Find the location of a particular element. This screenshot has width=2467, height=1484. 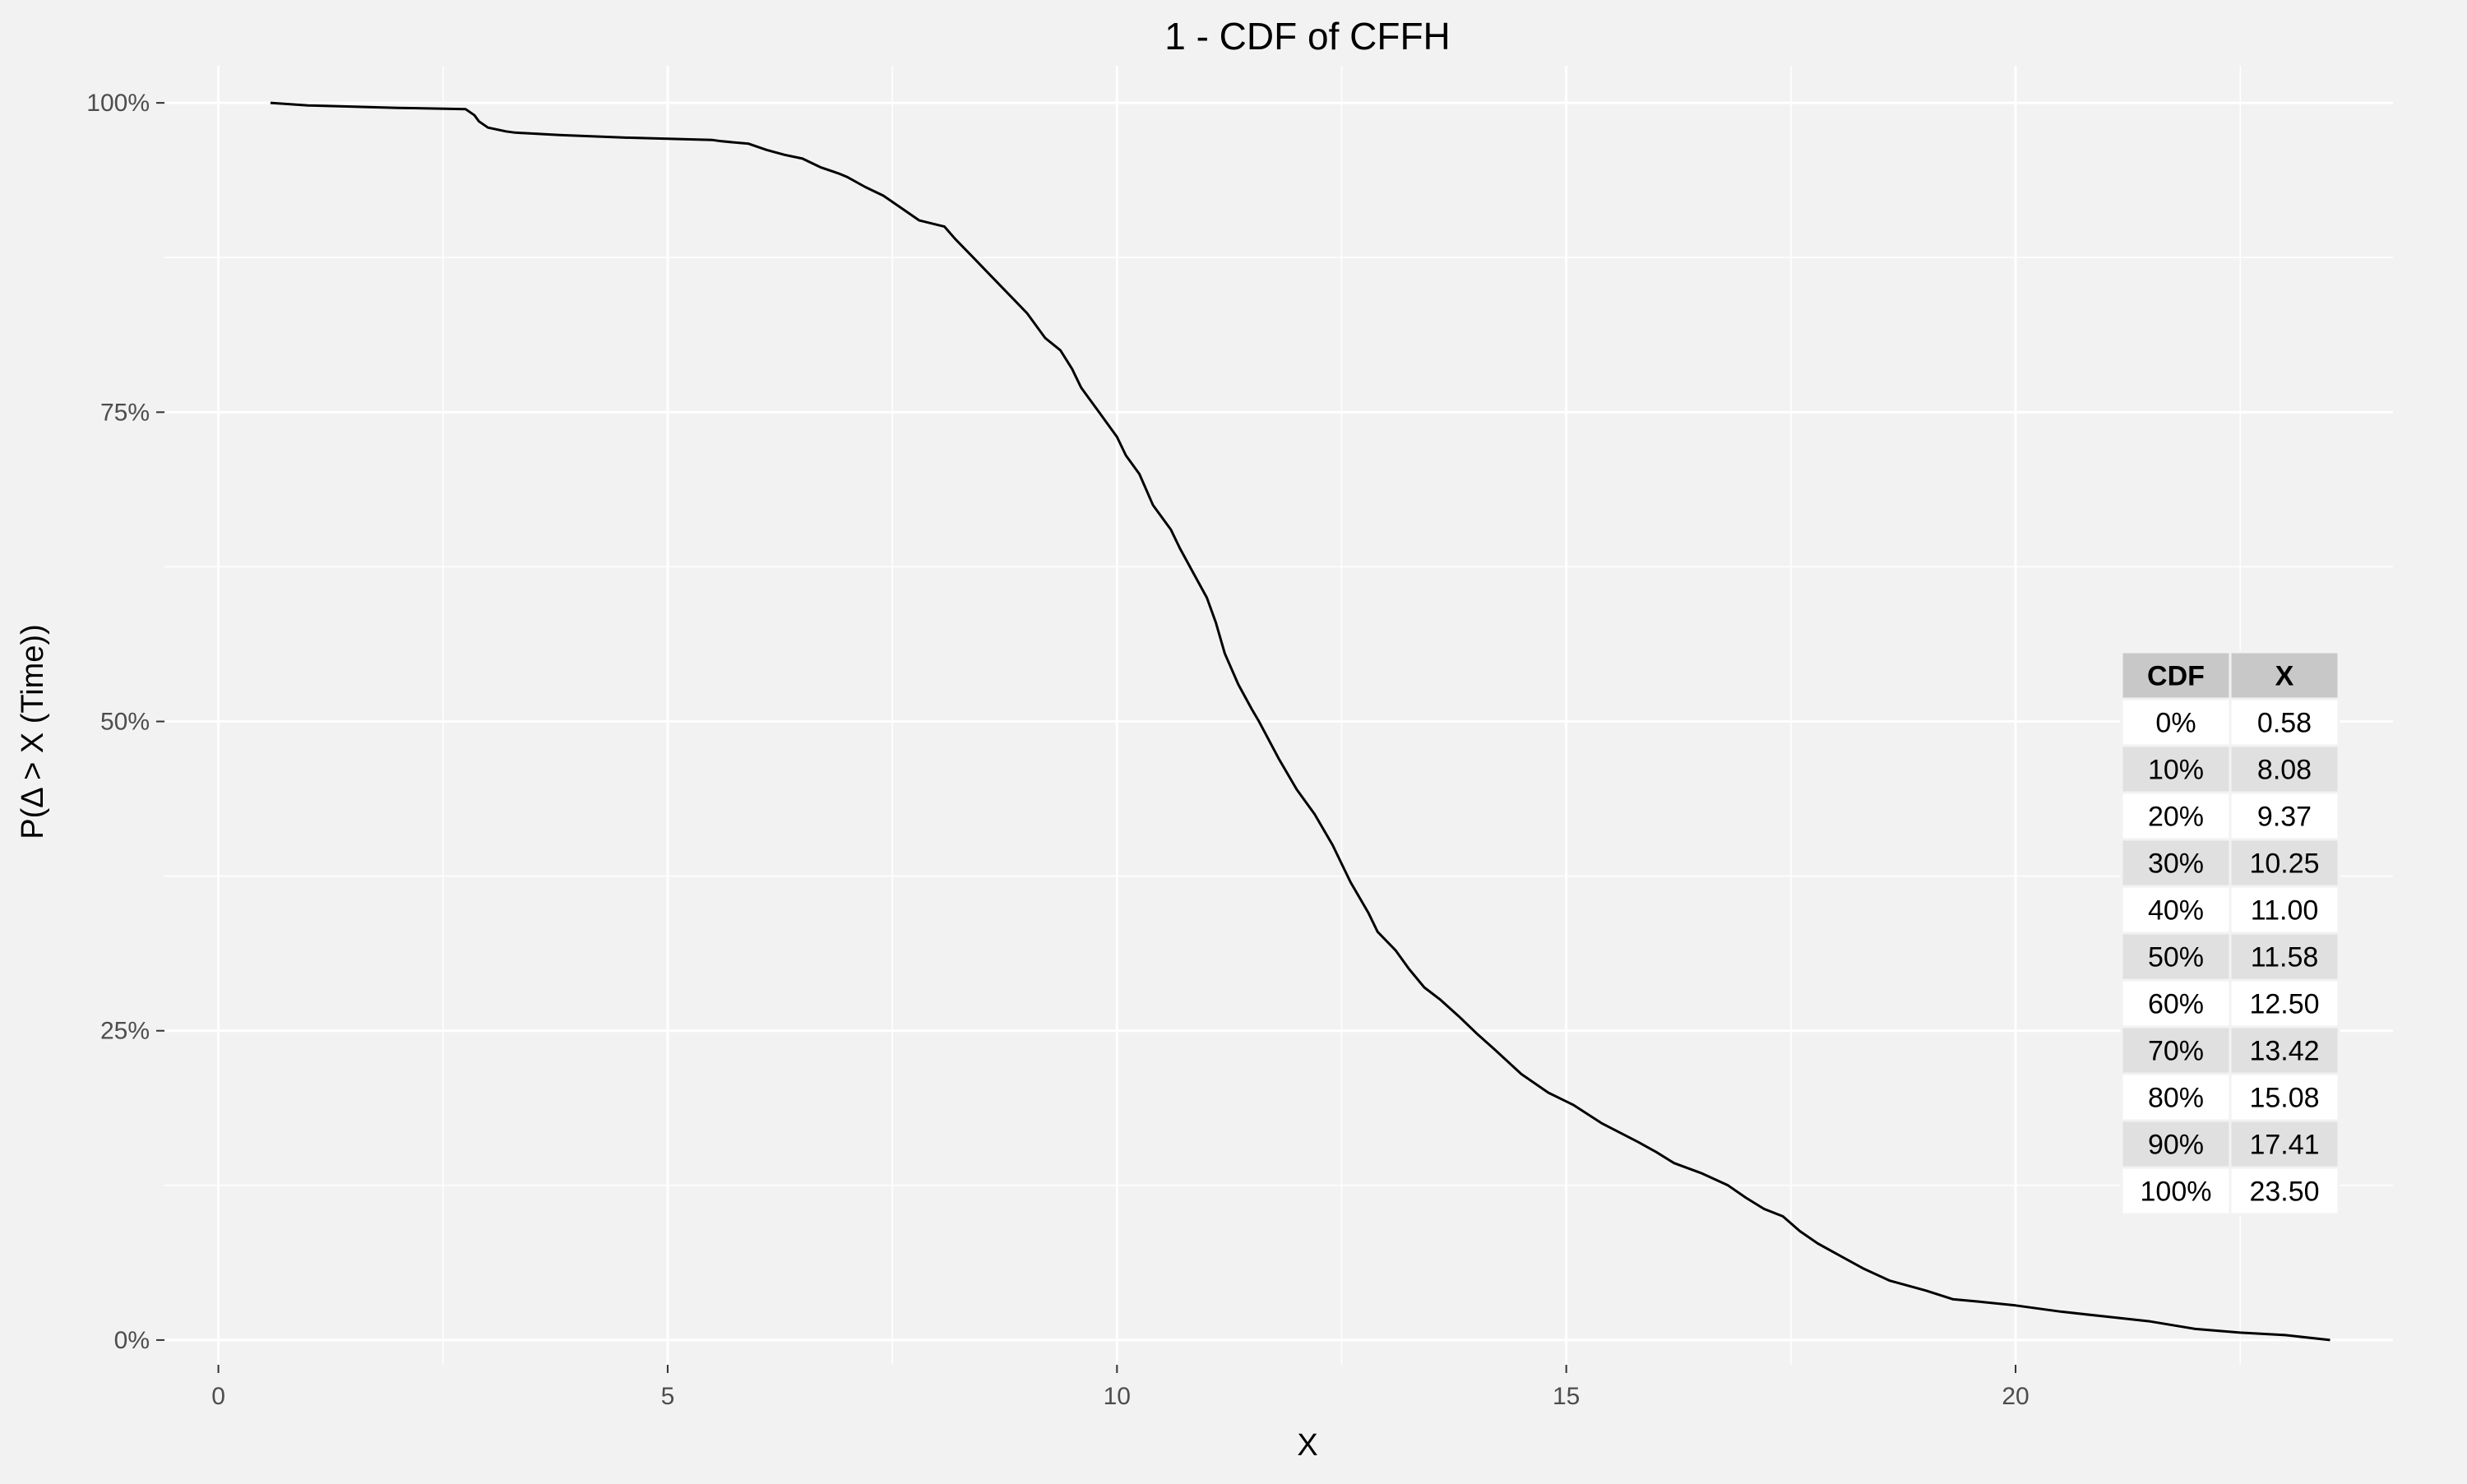

table-cdf-value: 100% is located at coordinates (2176, 1193).